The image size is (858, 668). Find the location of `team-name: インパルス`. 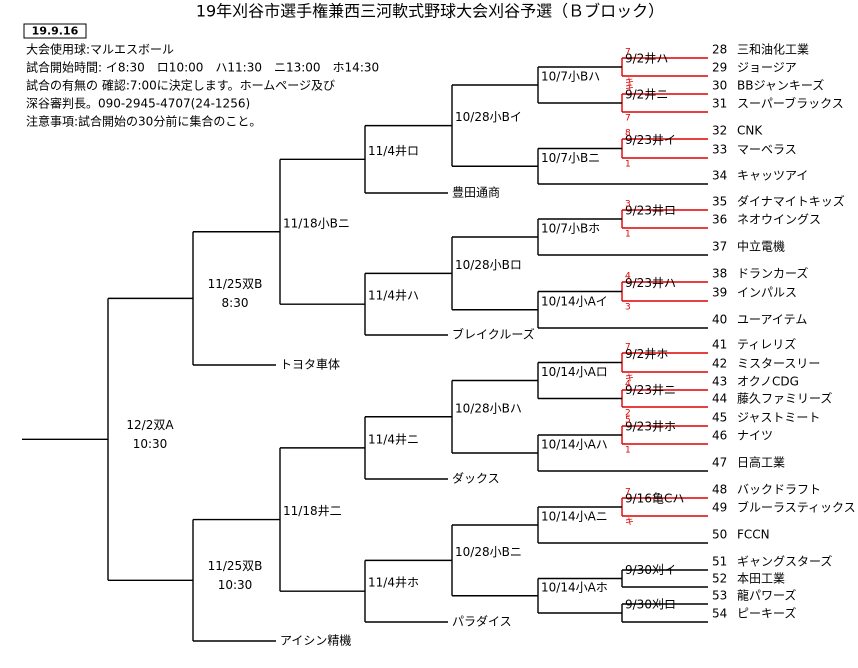

team-name: インパルス is located at coordinates (767, 293).